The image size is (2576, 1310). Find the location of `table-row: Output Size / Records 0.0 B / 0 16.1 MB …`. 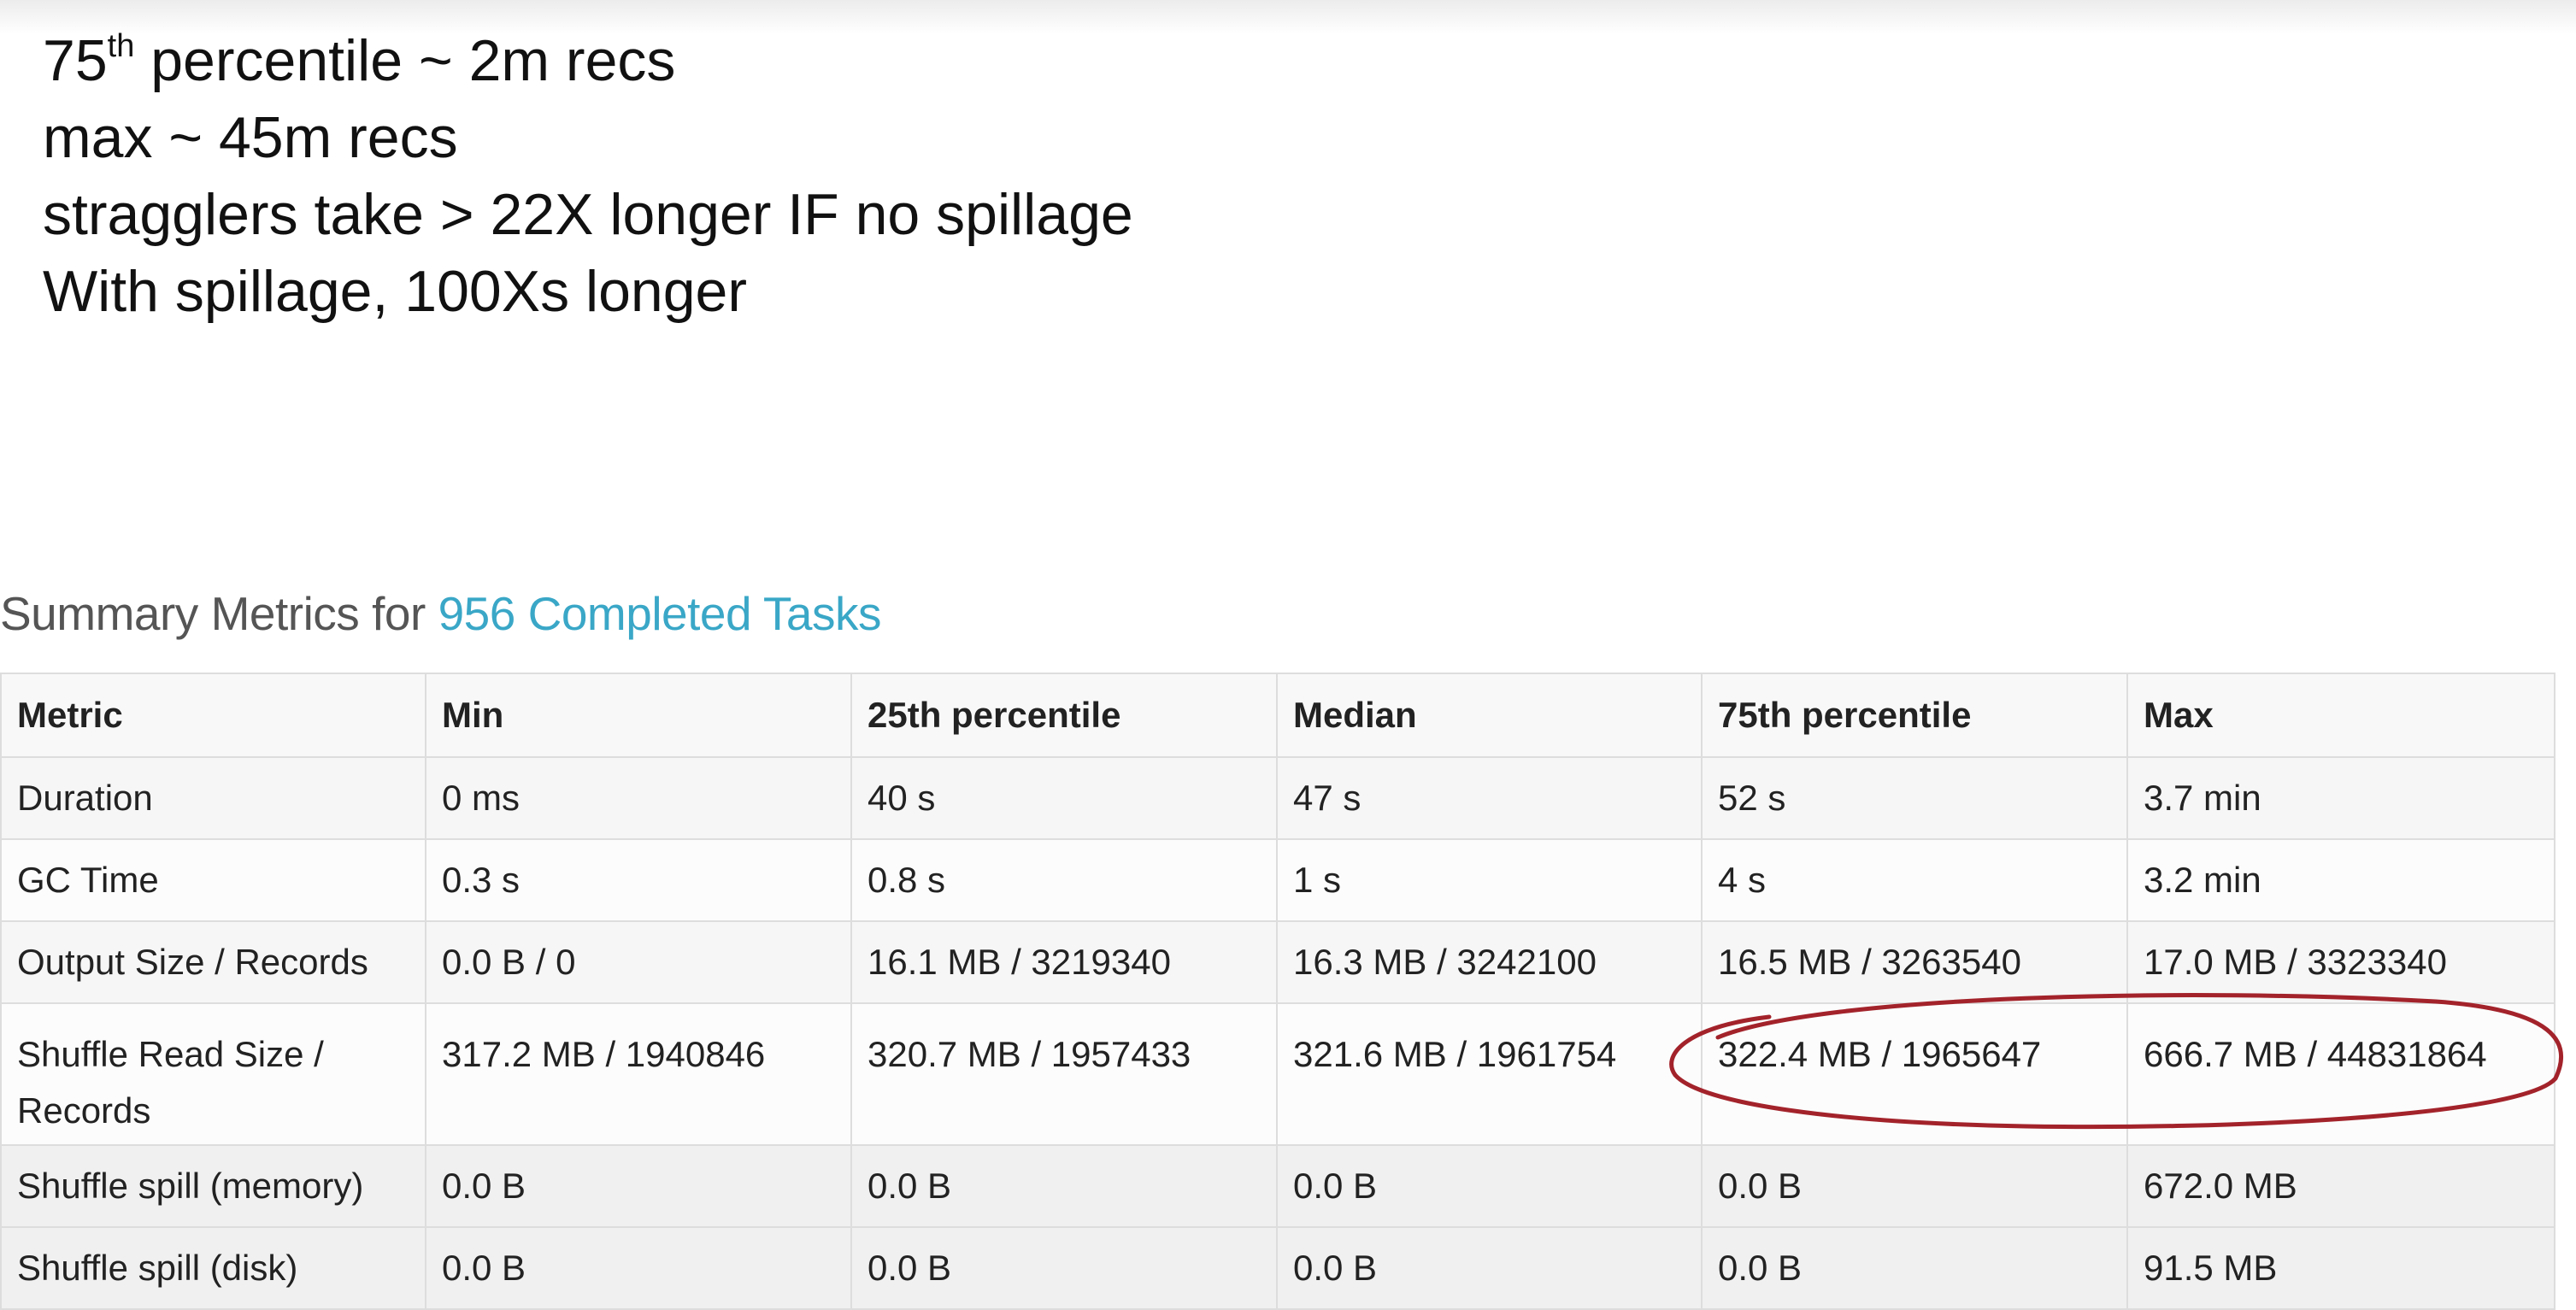

table-row: Output Size / Records 0.0 B / 0 16.1 MB … is located at coordinates (1277, 962).